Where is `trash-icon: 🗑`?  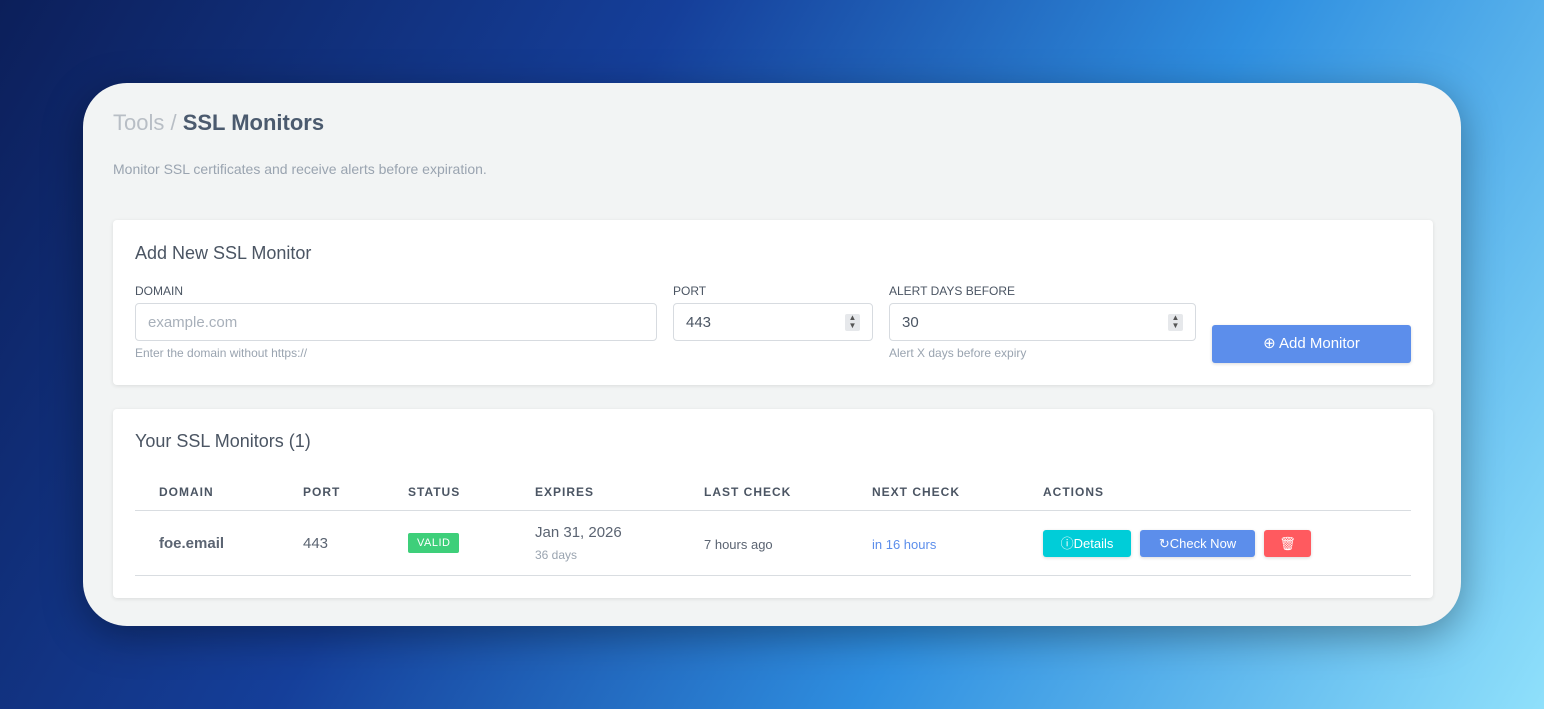
trash-icon: 🗑 is located at coordinates (1287, 543).